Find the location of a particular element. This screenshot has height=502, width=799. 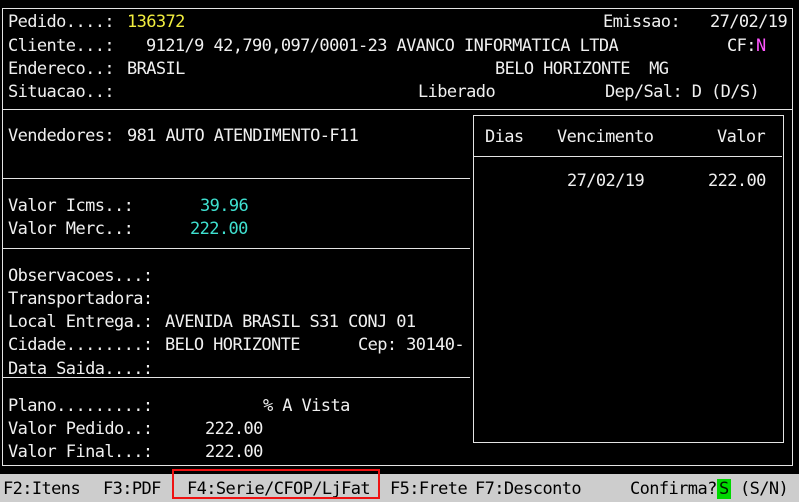

pedido-label: Pedido....: is located at coordinates (61, 22).